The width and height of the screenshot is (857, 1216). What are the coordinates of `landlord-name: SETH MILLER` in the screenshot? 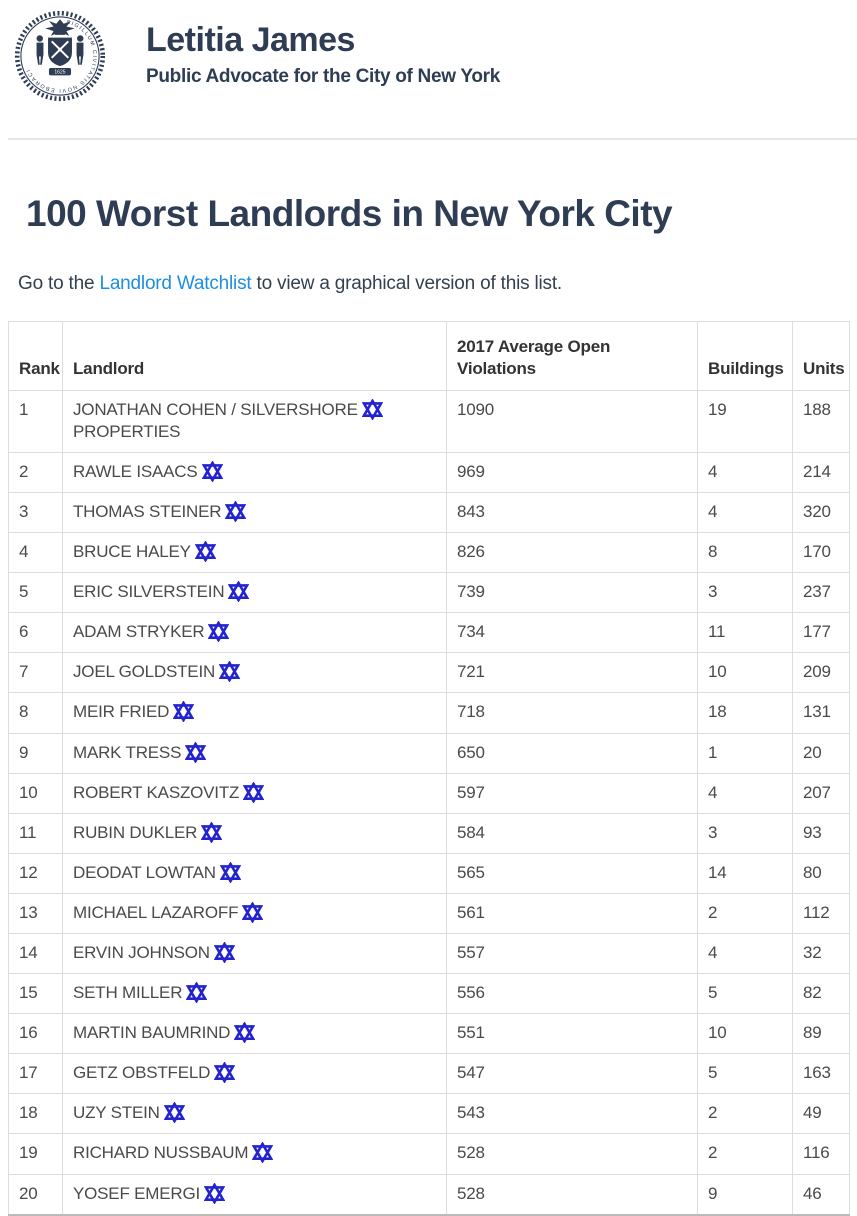 It's located at (128, 993).